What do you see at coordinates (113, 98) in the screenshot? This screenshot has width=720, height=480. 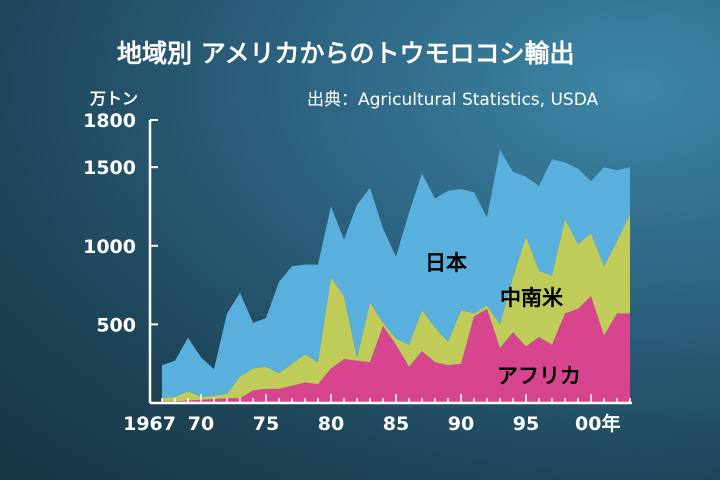 I see `y-unit-label: 万トン` at bounding box center [113, 98].